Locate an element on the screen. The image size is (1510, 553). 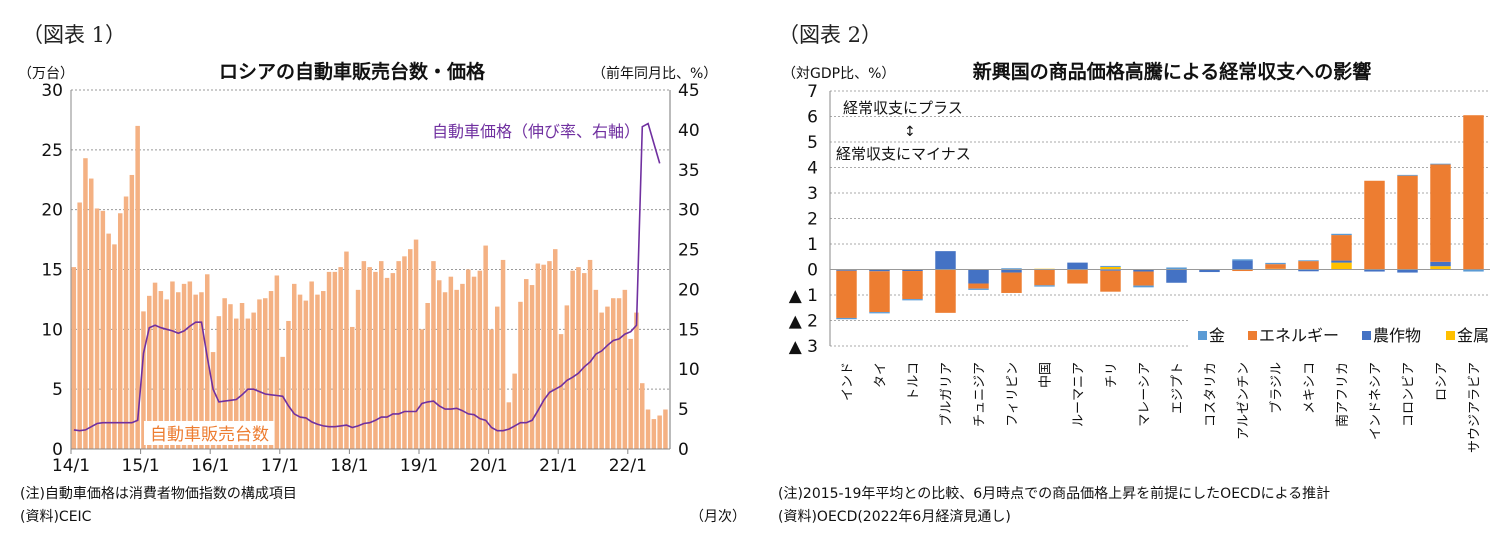
figure1-title: ロシアの自動車販売台数・価格 is located at coordinates (352, 71).